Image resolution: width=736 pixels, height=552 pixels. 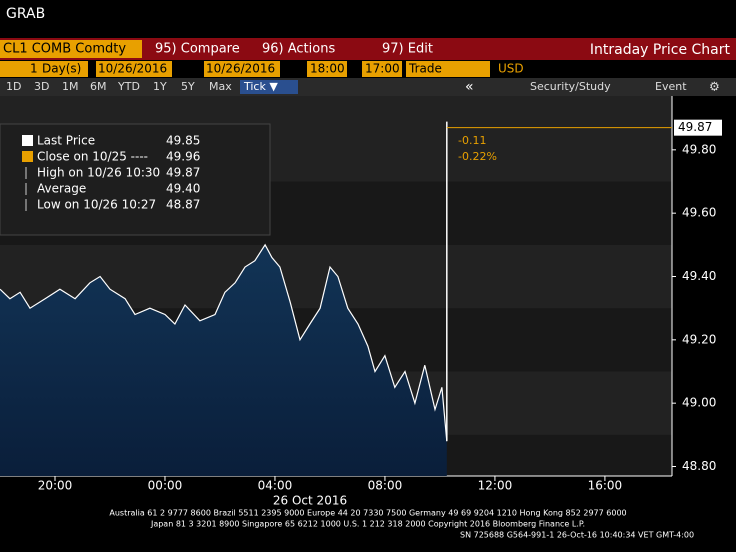 What do you see at coordinates (699, 339) in the screenshot?
I see `y-tick-label: 49.20` at bounding box center [699, 339].